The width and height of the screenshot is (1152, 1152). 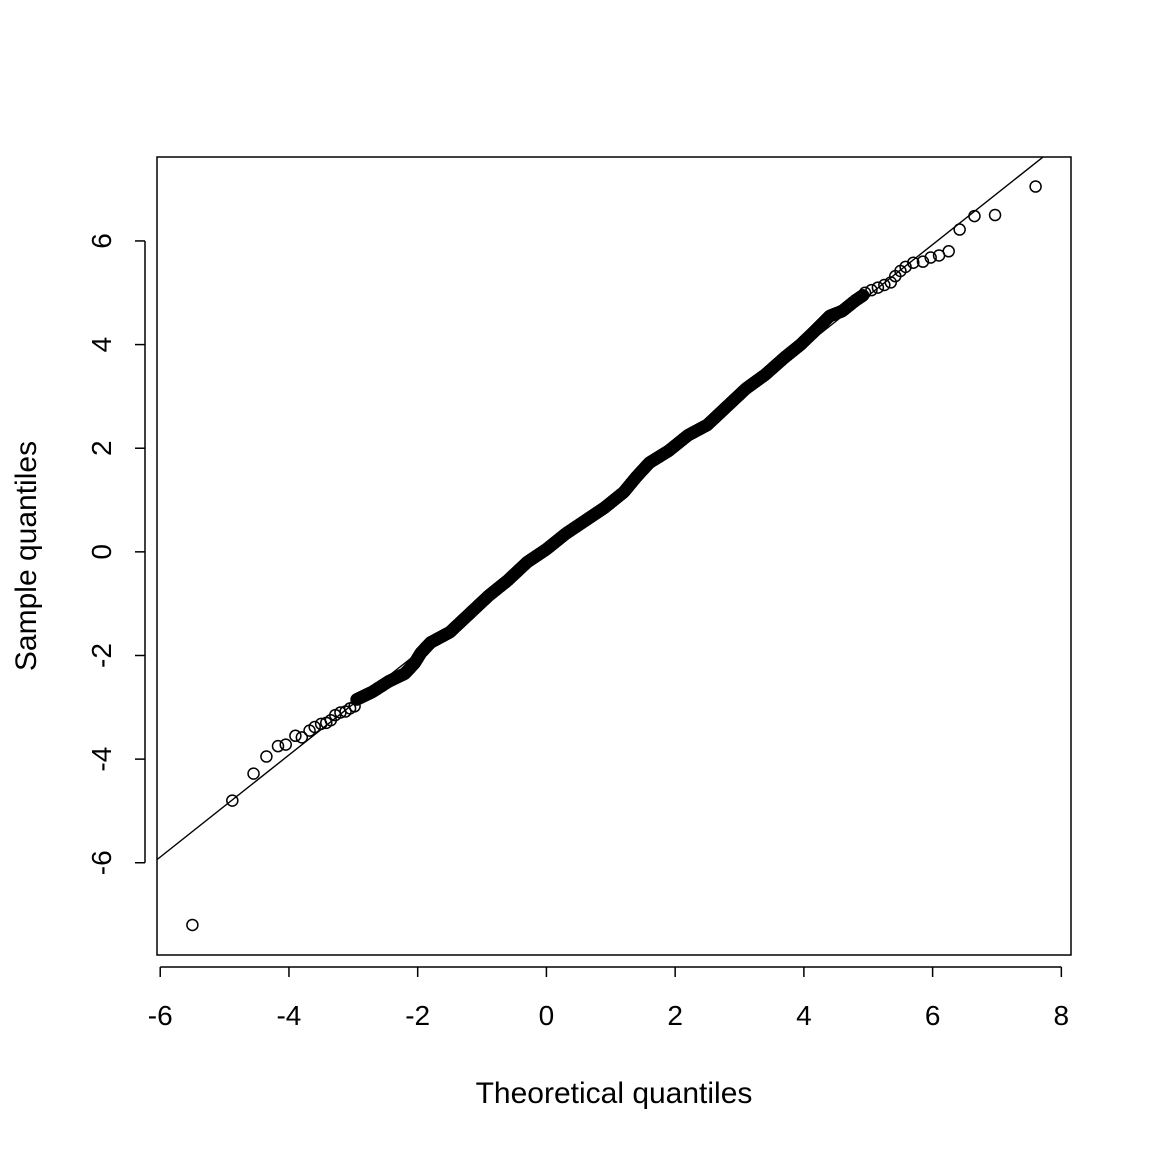 What do you see at coordinates (26, 556) in the screenshot?
I see `y-axis-title: Sample quantiles` at bounding box center [26, 556].